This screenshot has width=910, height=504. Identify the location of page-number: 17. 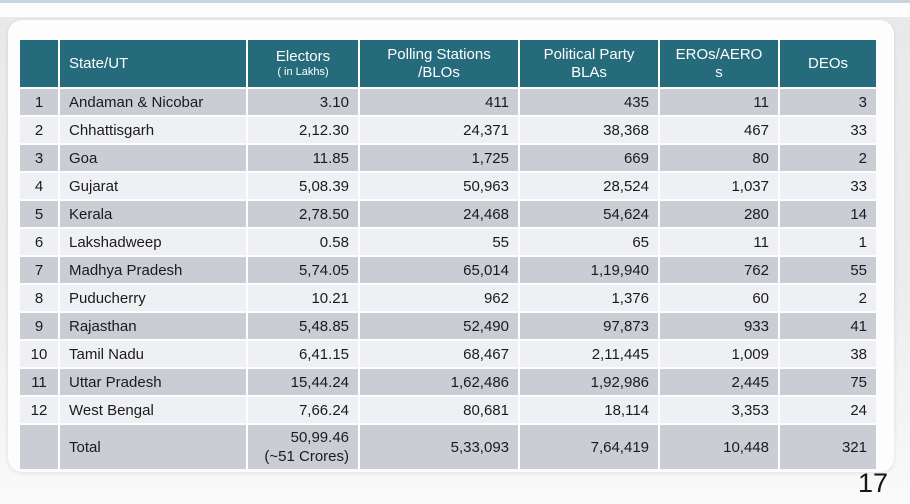
(872, 483).